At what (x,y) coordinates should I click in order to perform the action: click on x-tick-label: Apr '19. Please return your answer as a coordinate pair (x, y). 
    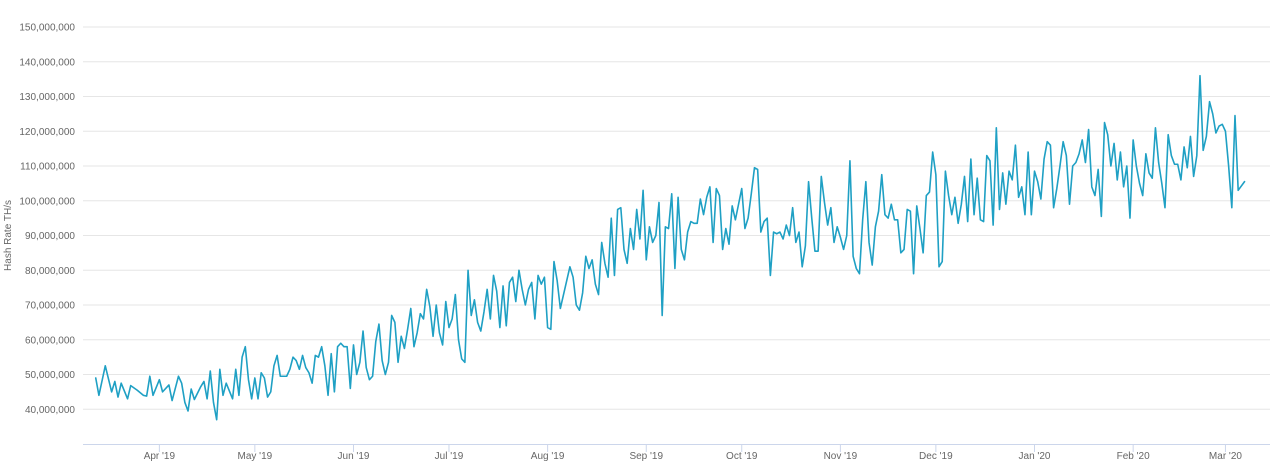
    Looking at the image, I should click on (160, 456).